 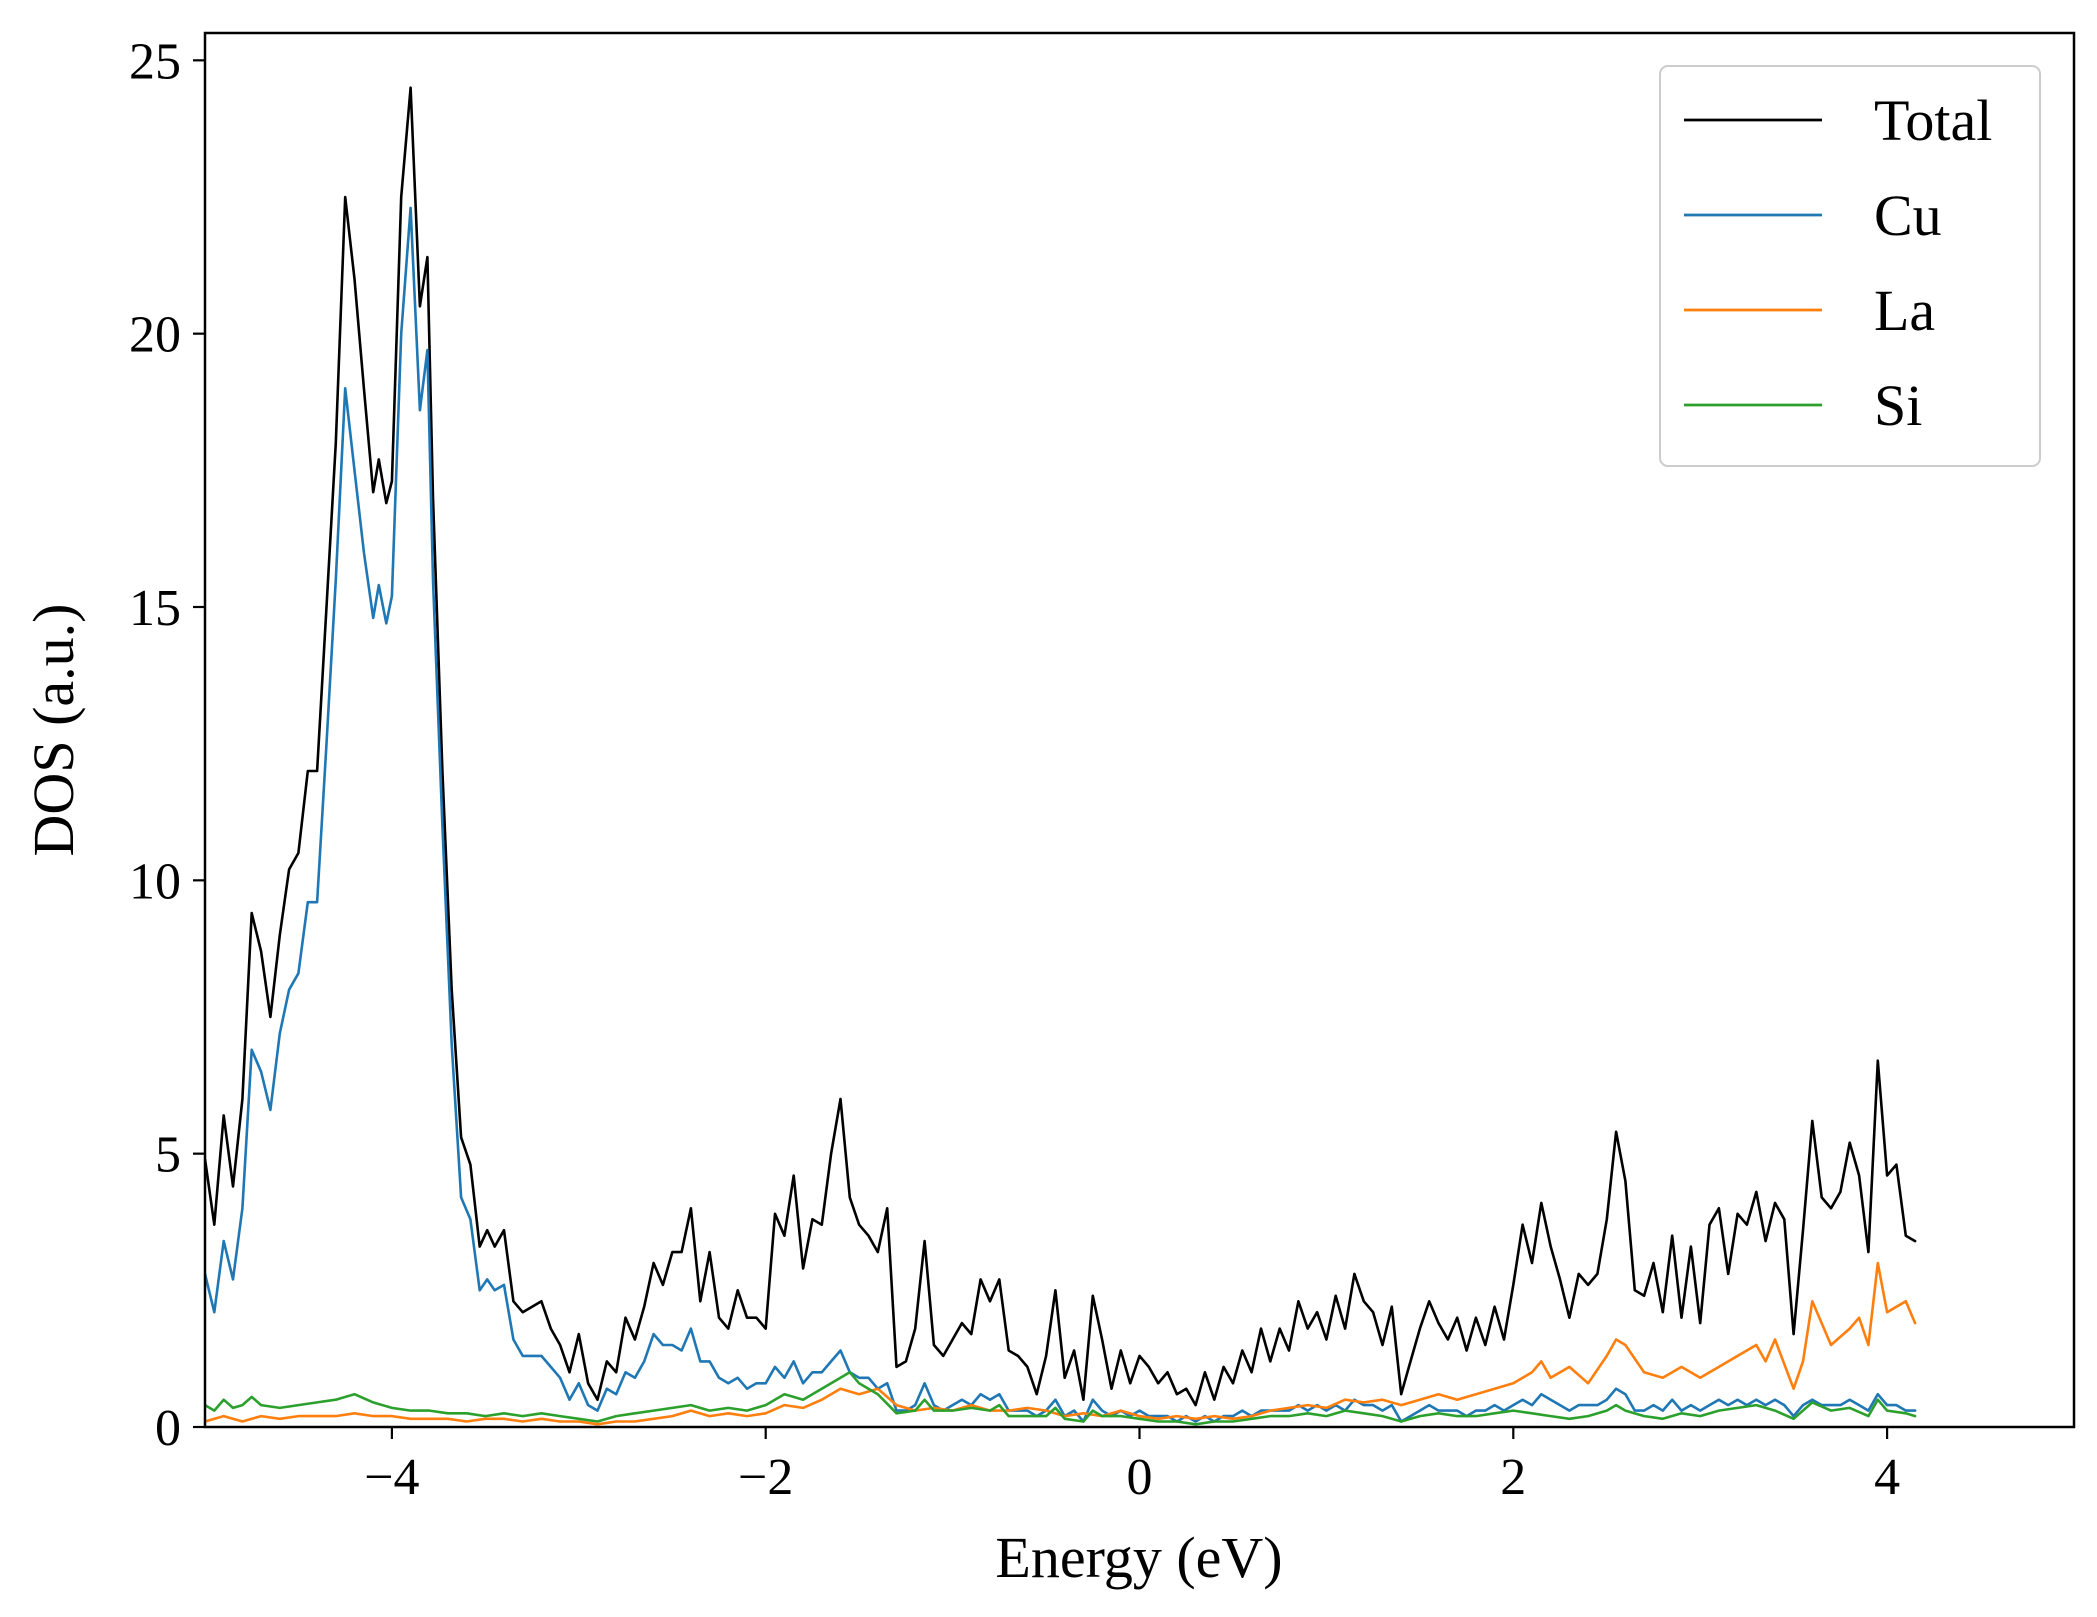 I want to click on y-tick-label: 5, so click(x=168, y=1155).